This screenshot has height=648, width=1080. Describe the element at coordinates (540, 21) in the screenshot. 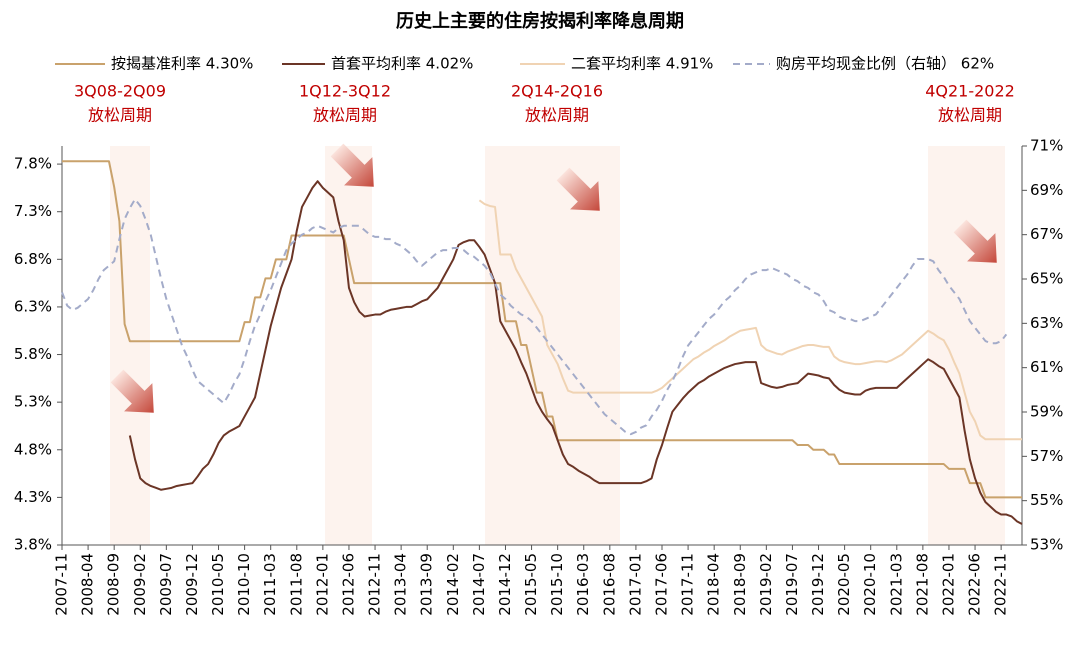

I see `chart-title: 历史上主要的住房按揭利率降息周期` at that location.